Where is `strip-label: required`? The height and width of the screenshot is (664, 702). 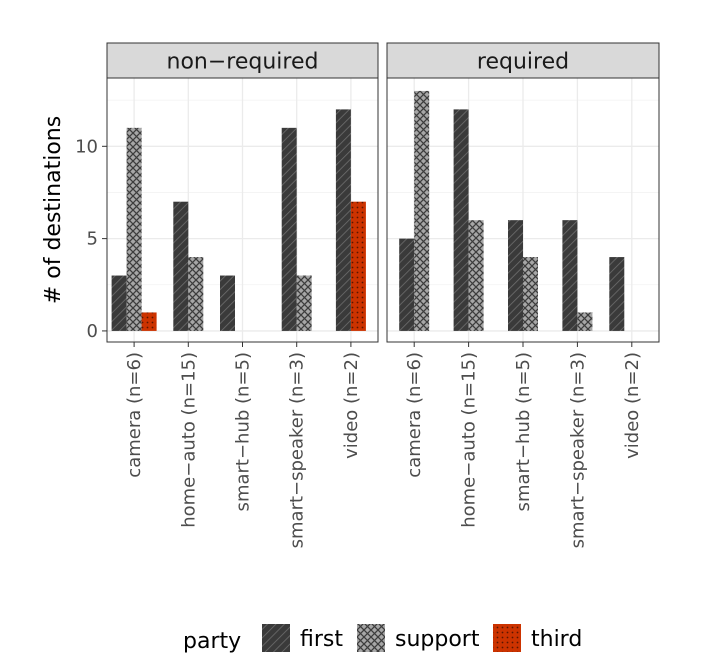 strip-label: required is located at coordinates (523, 62).